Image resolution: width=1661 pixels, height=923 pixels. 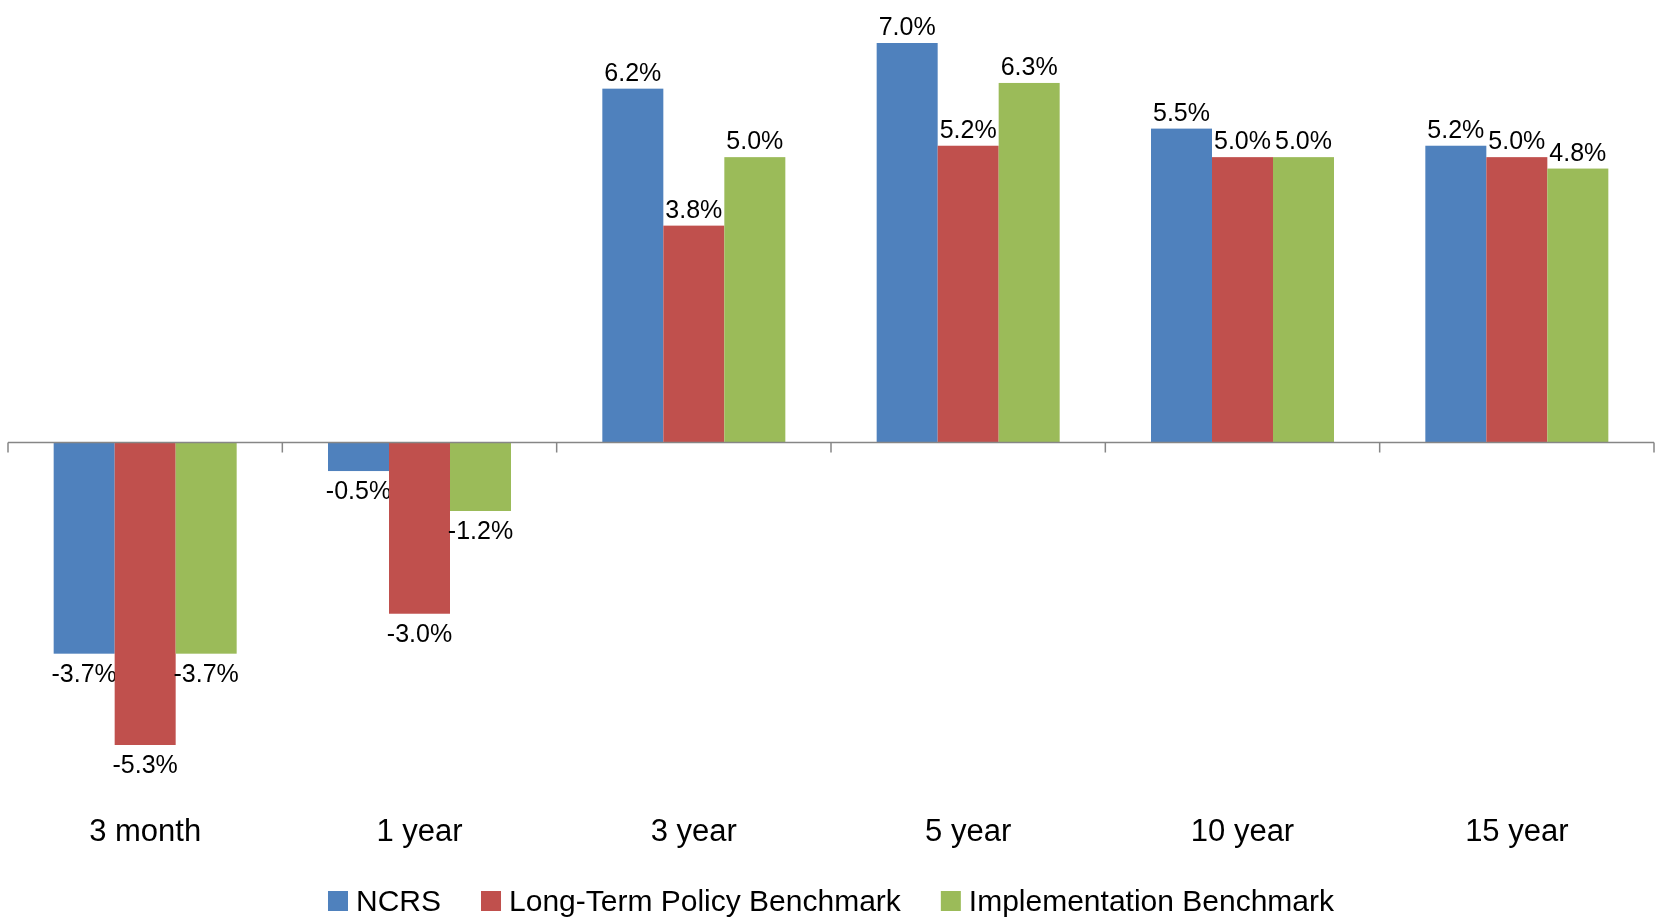 I want to click on data-label: 6.3%, so click(x=1029, y=65).